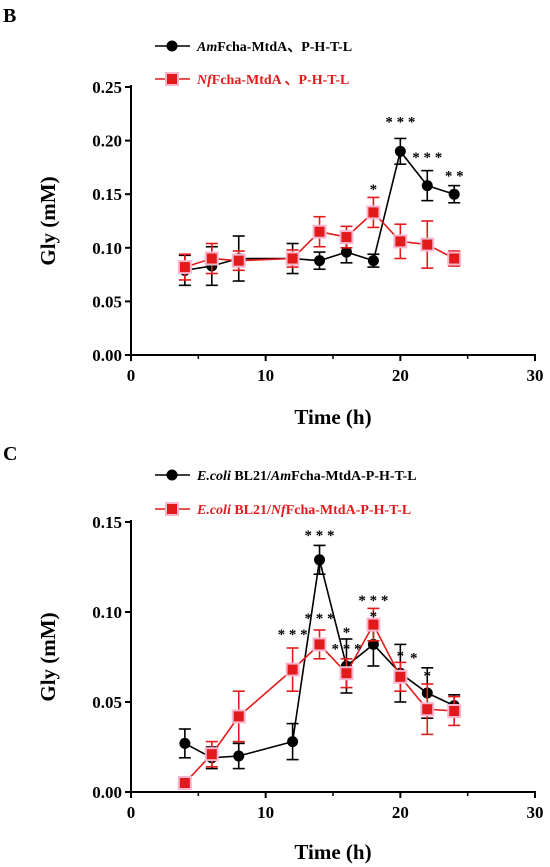  What do you see at coordinates (9, 16) in the screenshot?
I see `panel-letter-b: B` at bounding box center [9, 16].